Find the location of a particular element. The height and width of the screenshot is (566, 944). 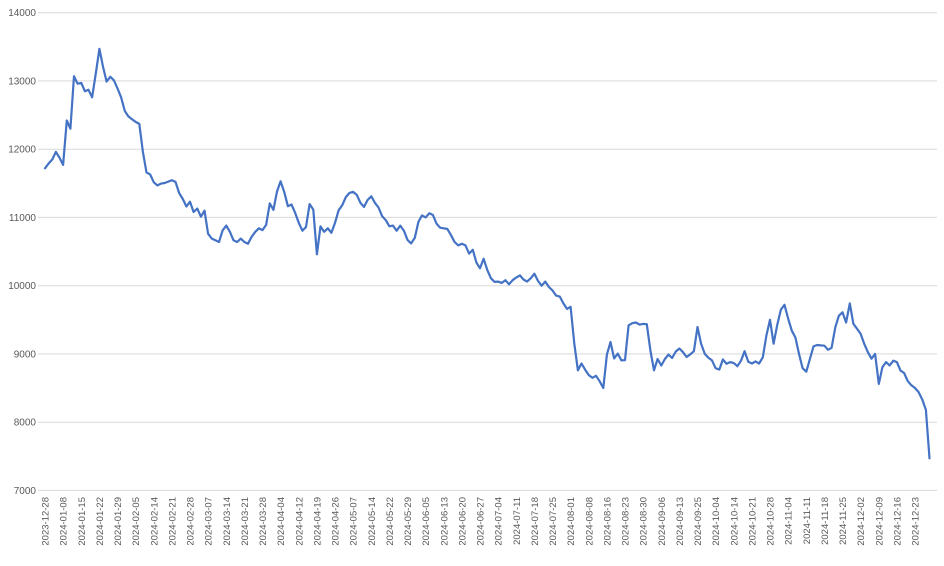

x-axis-tick-label: 2024-10-28 is located at coordinates (771, 521).